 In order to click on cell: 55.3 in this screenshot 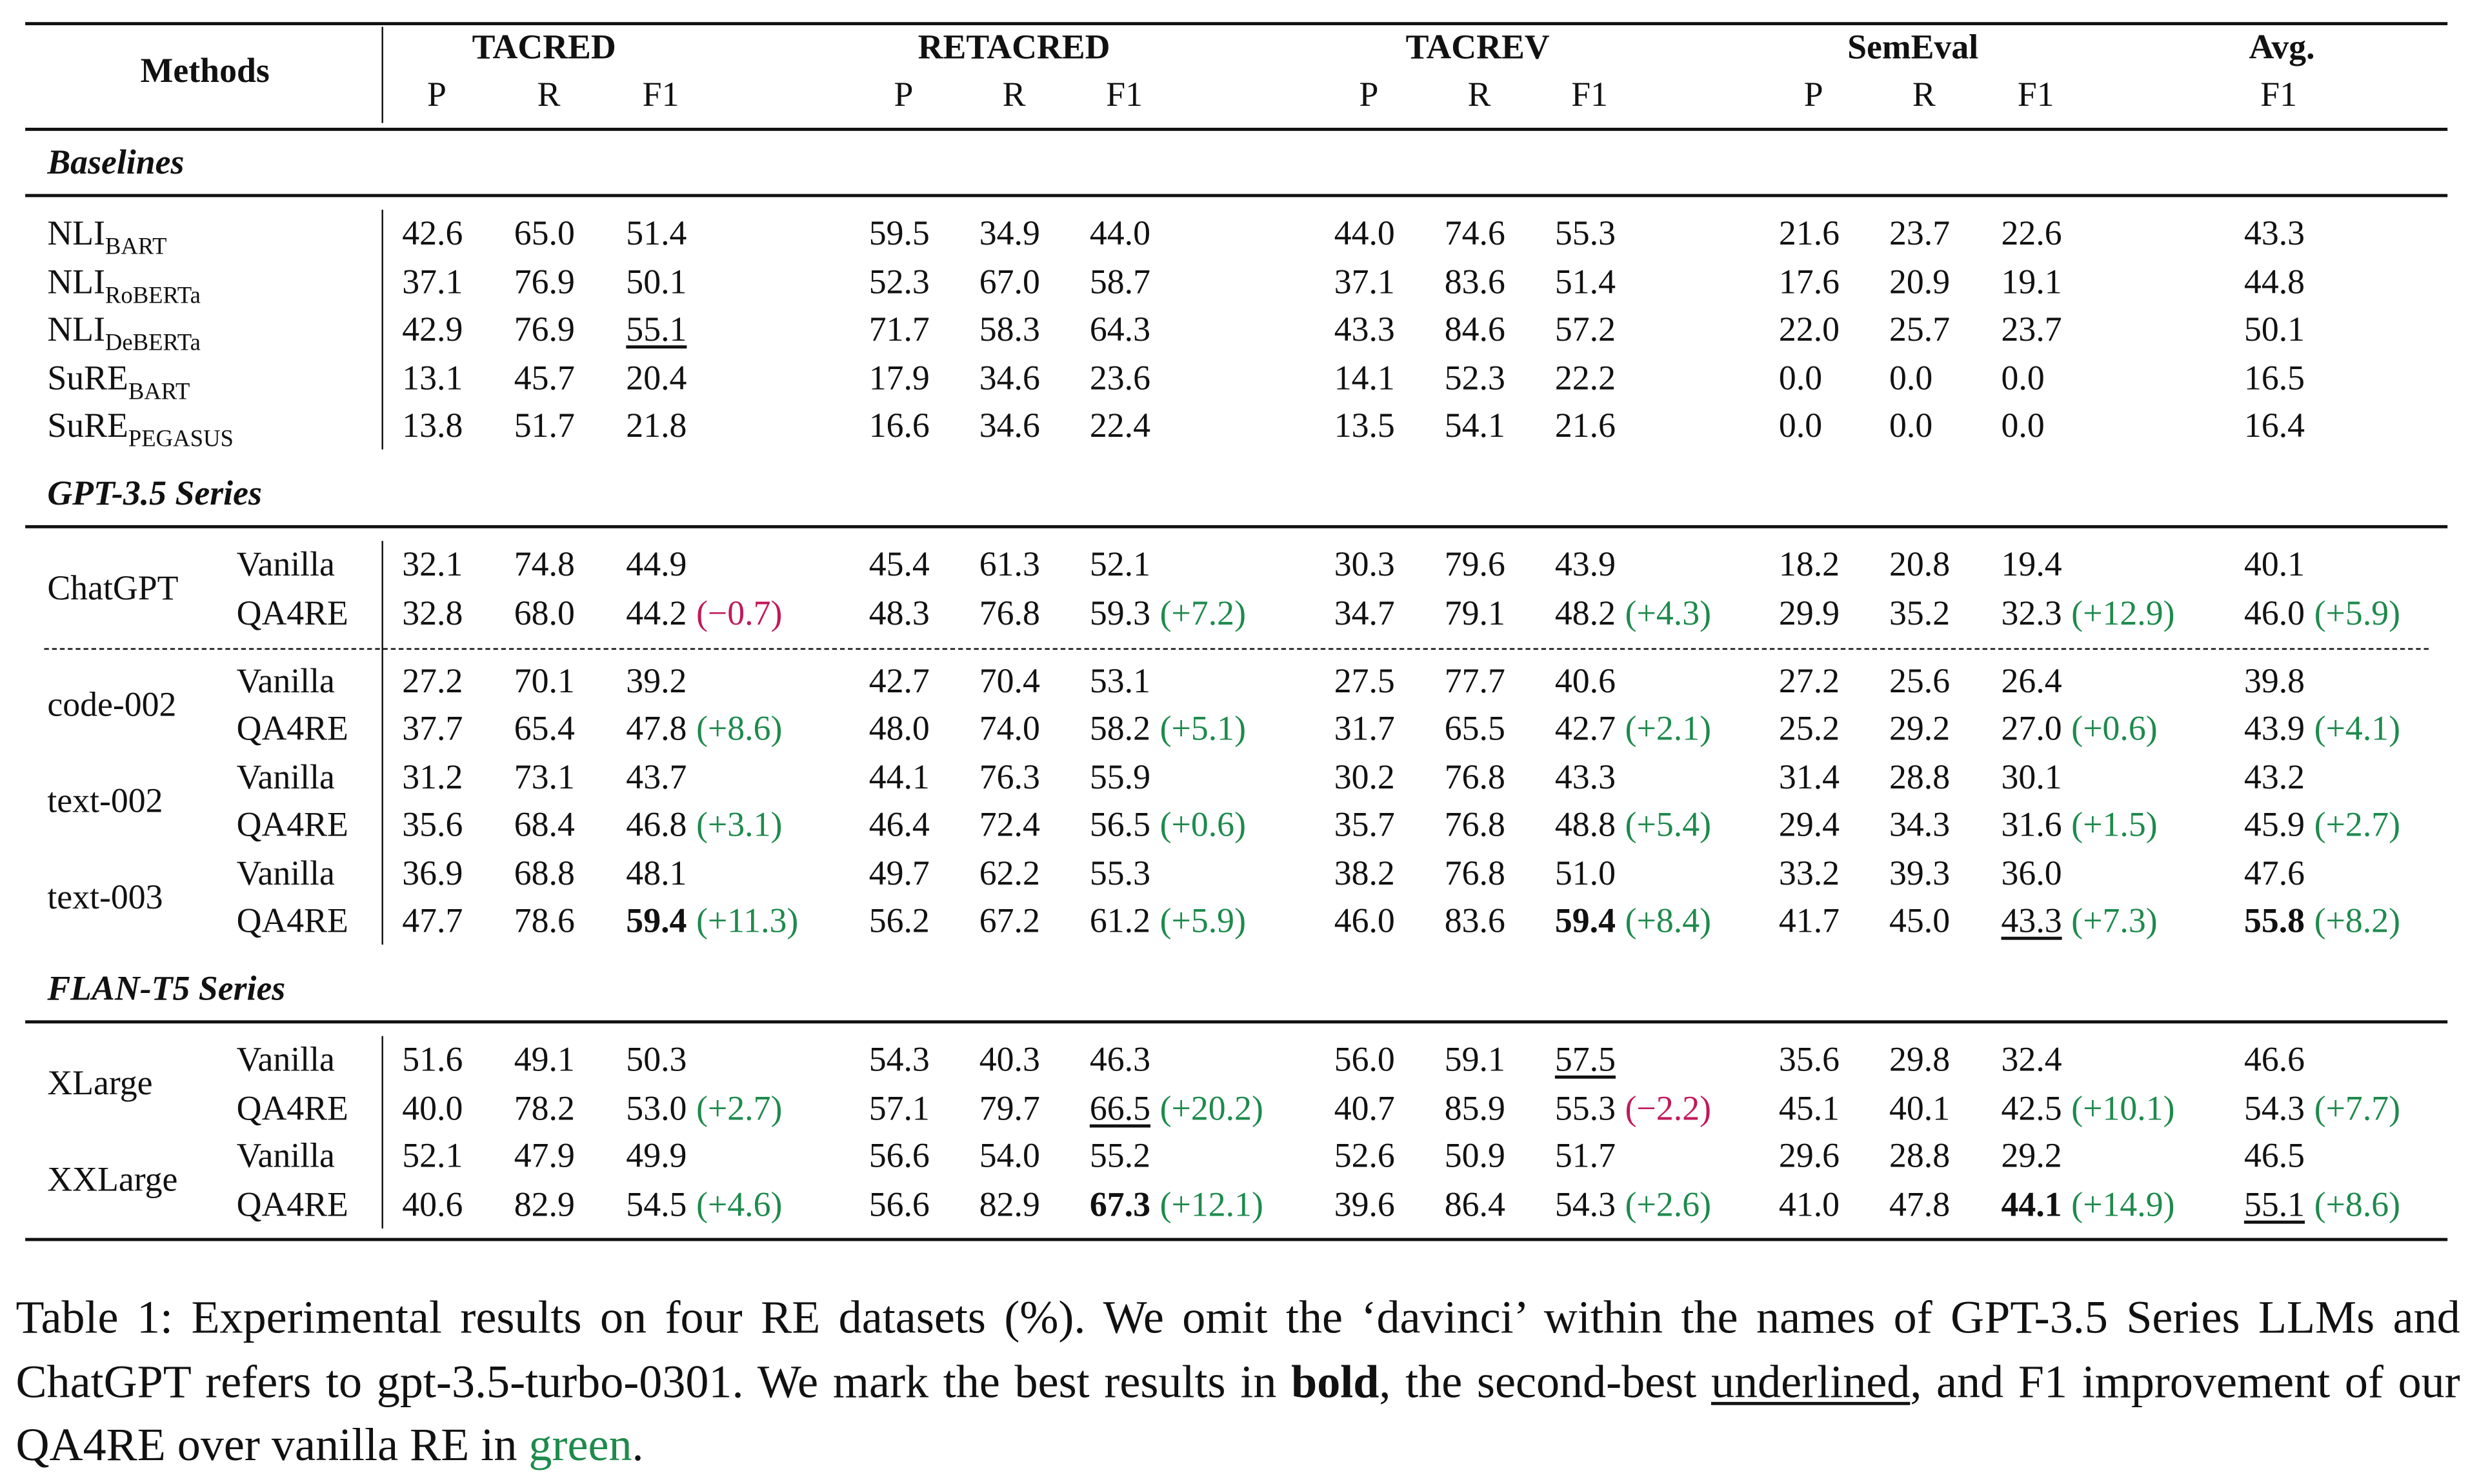, I will do `click(1585, 232)`.